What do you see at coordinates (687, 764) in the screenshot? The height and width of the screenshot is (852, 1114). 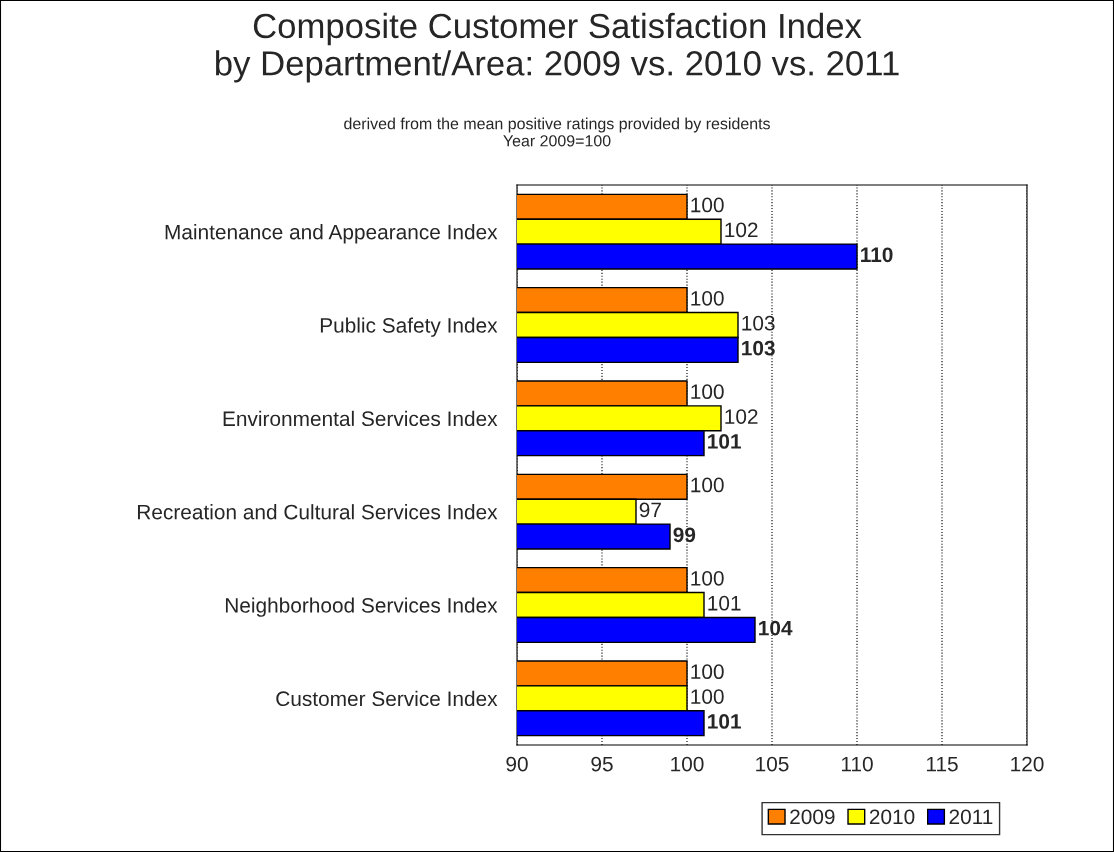 I see `x-tick-label: 100` at bounding box center [687, 764].